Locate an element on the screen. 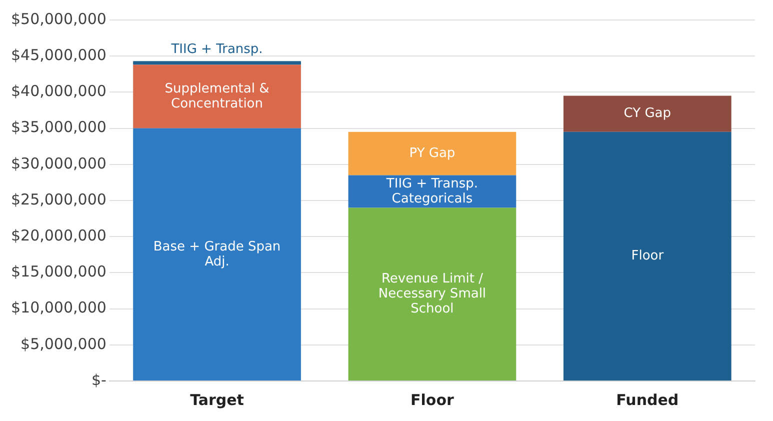 This screenshot has height=421, width=773. x-tick-label: Floor is located at coordinates (432, 399).